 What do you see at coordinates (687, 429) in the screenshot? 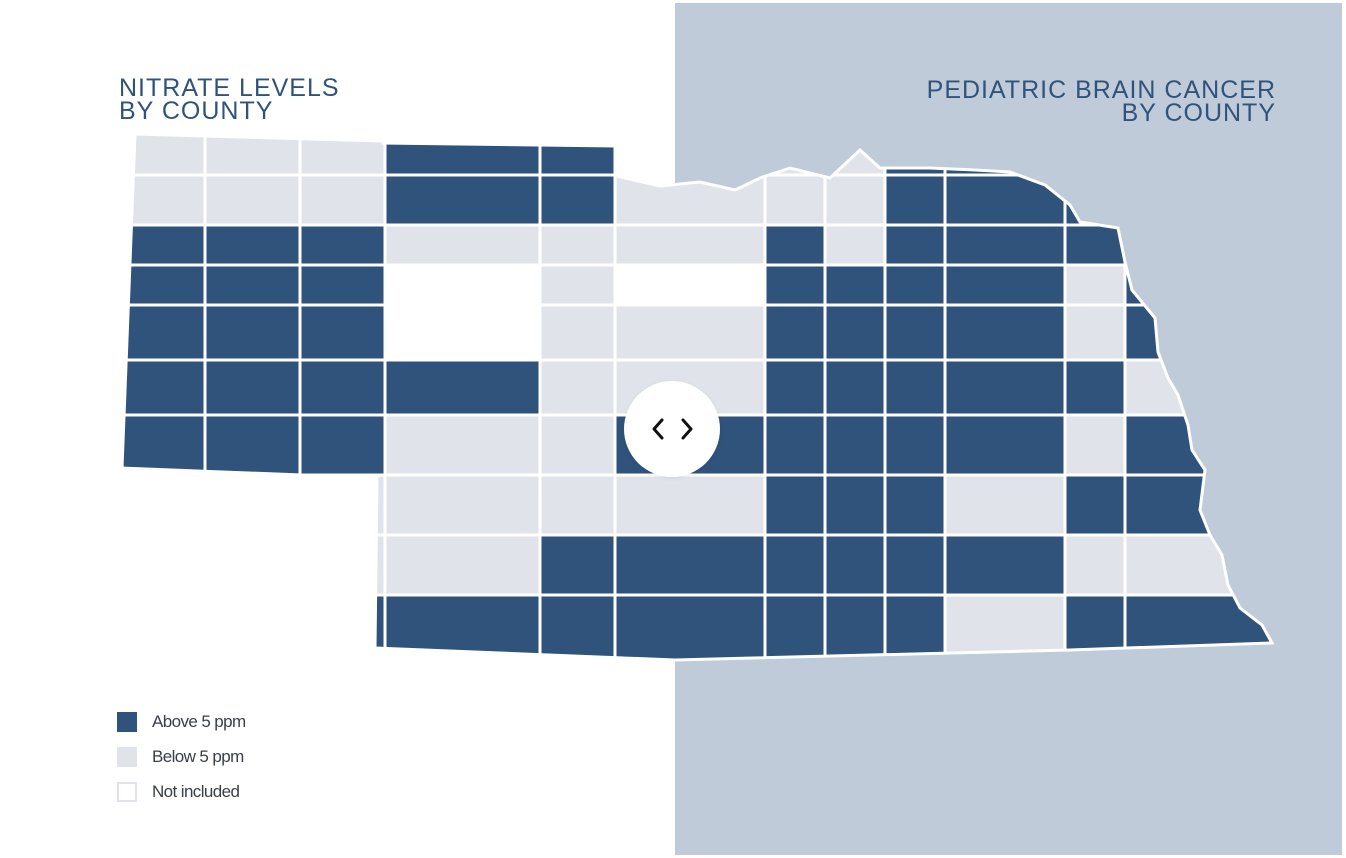
I see `chevron-right-icon` at bounding box center [687, 429].